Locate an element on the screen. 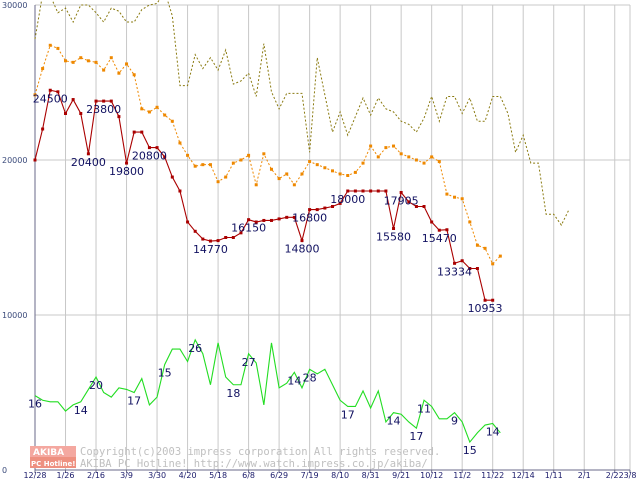 The width and height of the screenshot is (640, 480). x-tick-label: 8/31 is located at coordinates (371, 475).